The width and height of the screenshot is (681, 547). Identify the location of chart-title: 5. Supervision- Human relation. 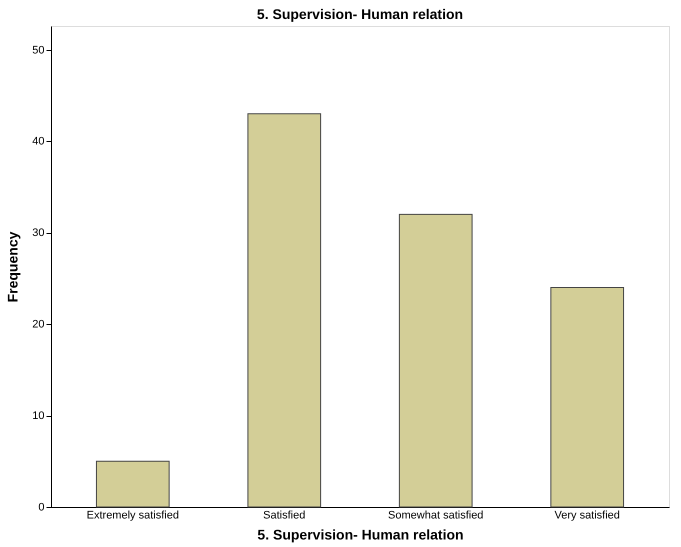
(360, 14).